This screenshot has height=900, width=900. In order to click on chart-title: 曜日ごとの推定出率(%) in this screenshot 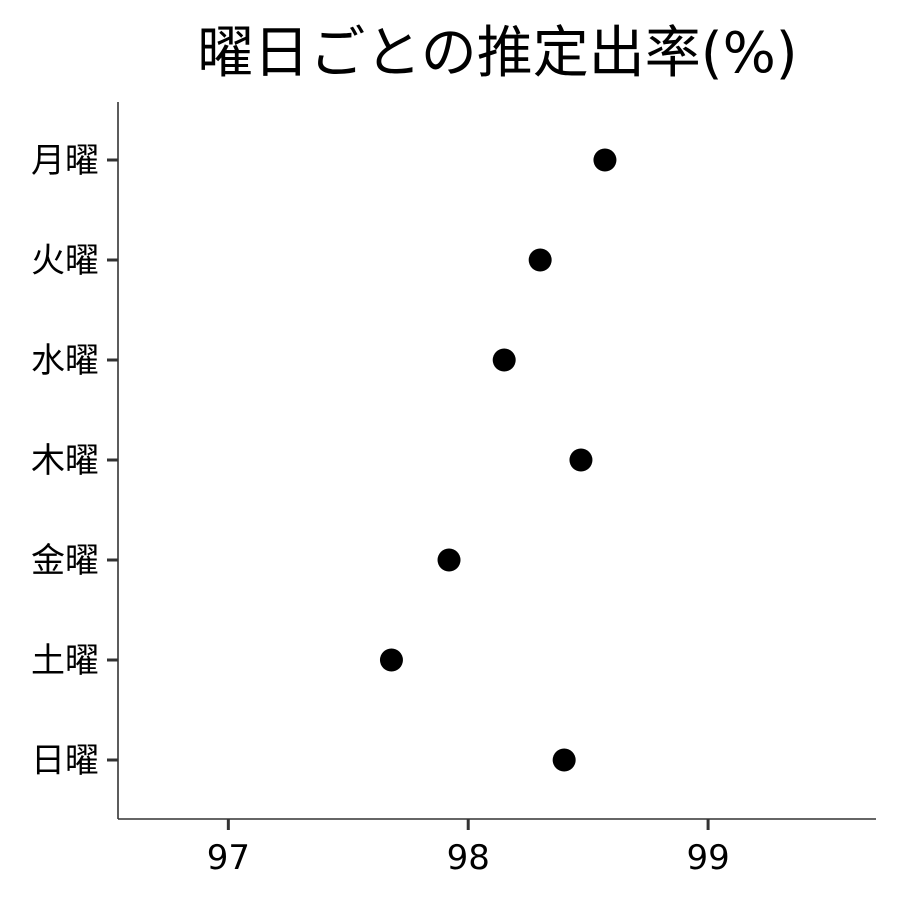, I will do `click(497, 53)`.